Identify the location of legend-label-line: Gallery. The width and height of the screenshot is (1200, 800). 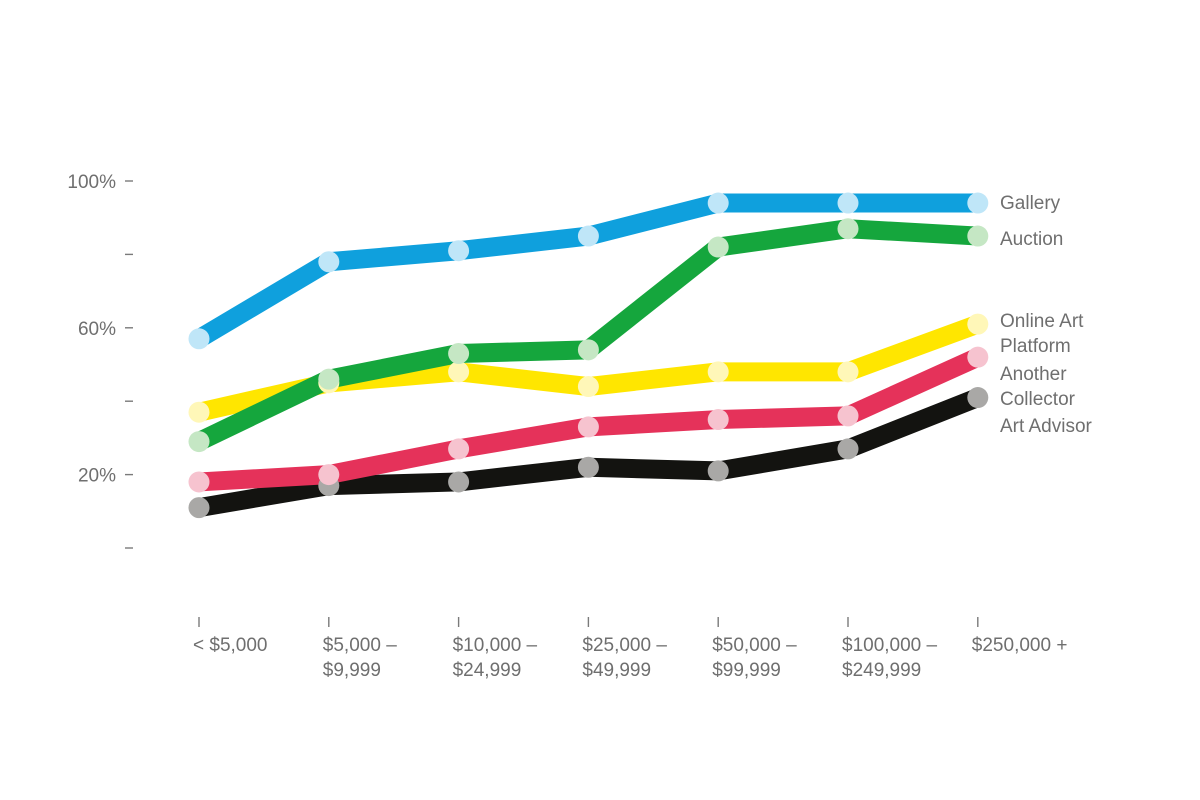
(1030, 203).